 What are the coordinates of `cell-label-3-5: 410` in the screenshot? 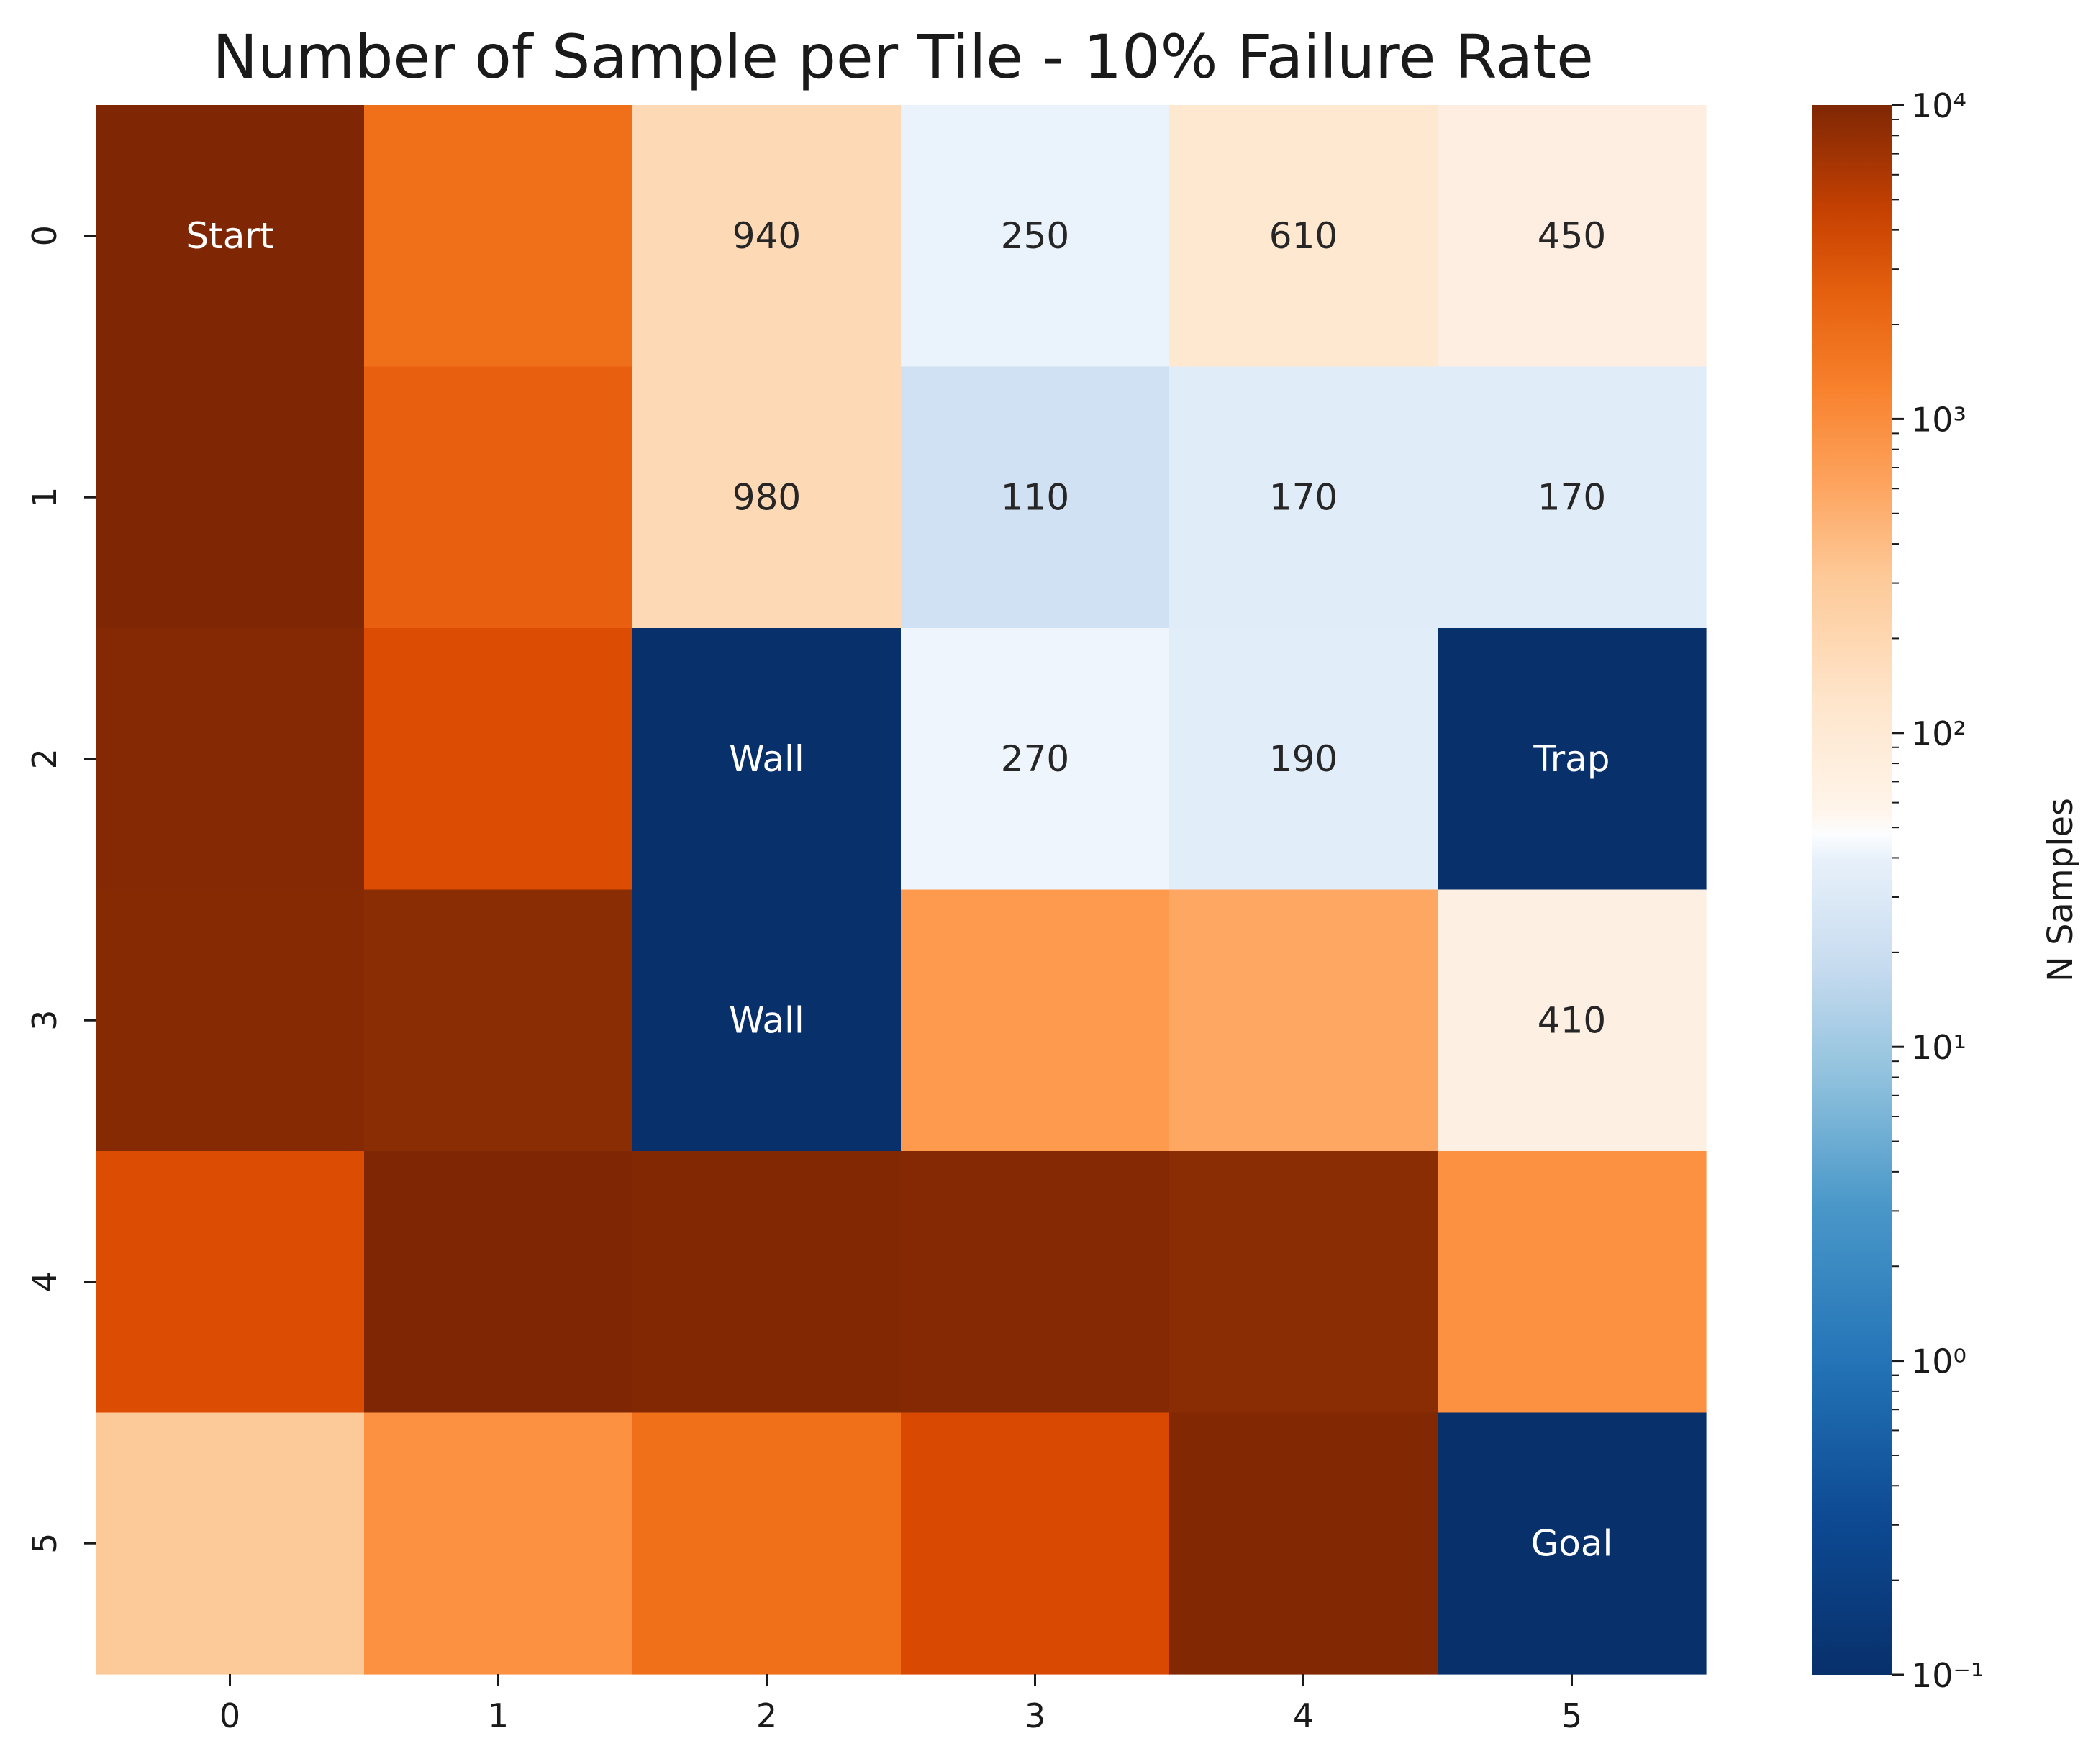 It's located at (1572, 1020).